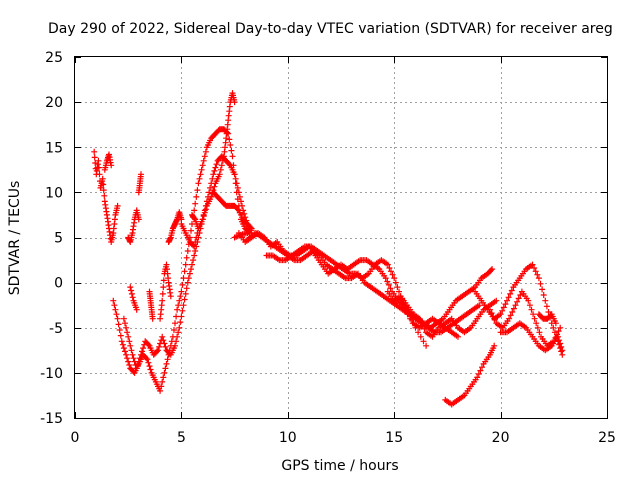 The height and width of the screenshot is (480, 640). I want to click on x-tick-label: 10, so click(288, 438).